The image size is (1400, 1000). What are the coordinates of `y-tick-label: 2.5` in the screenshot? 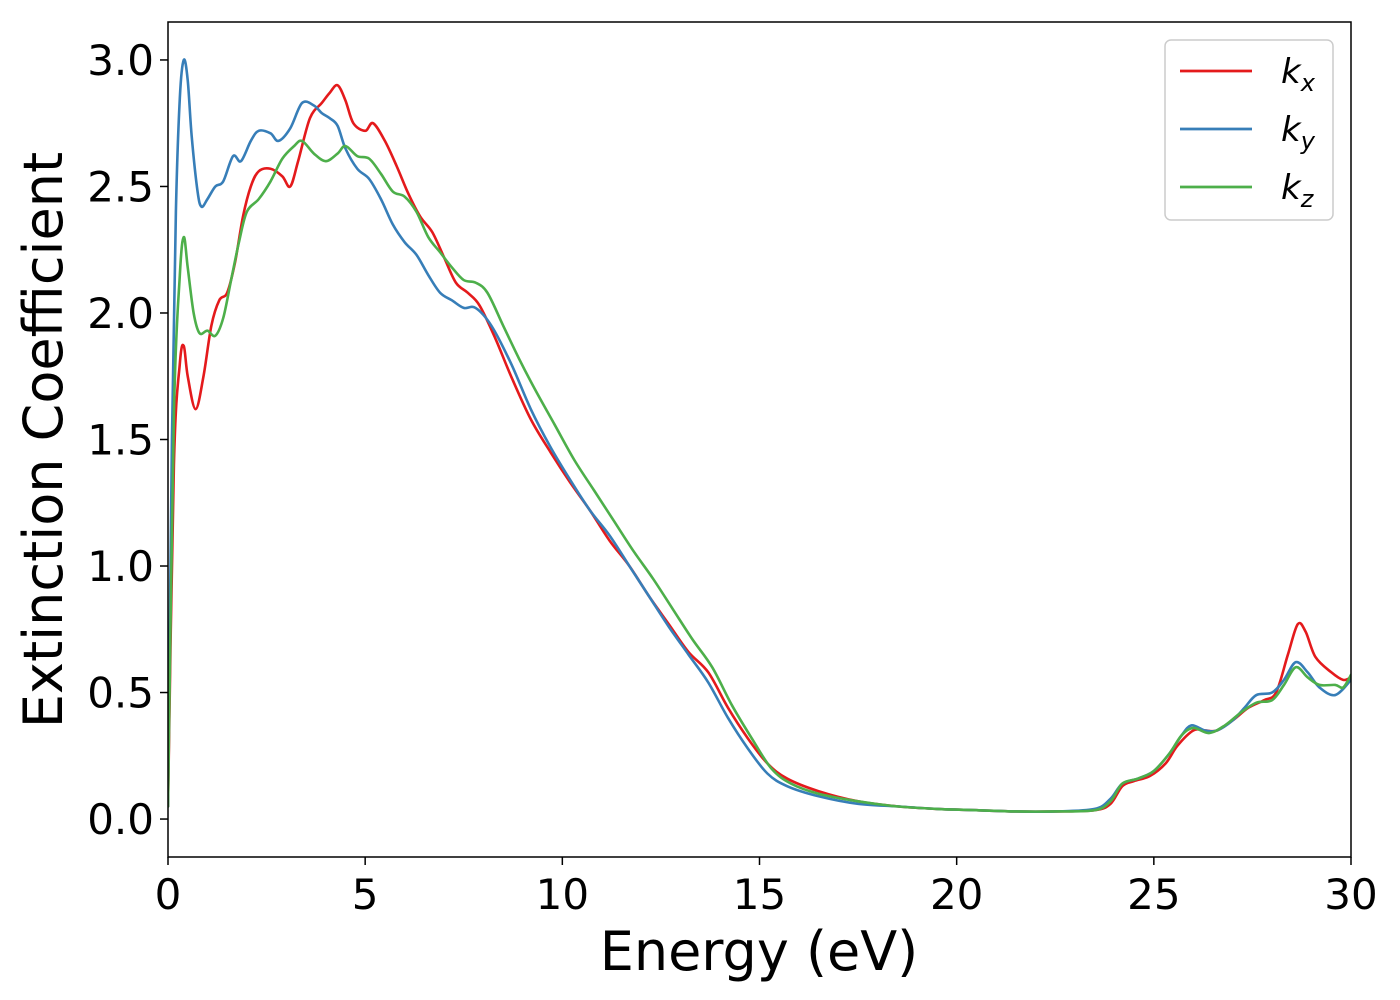 It's located at (120, 186).